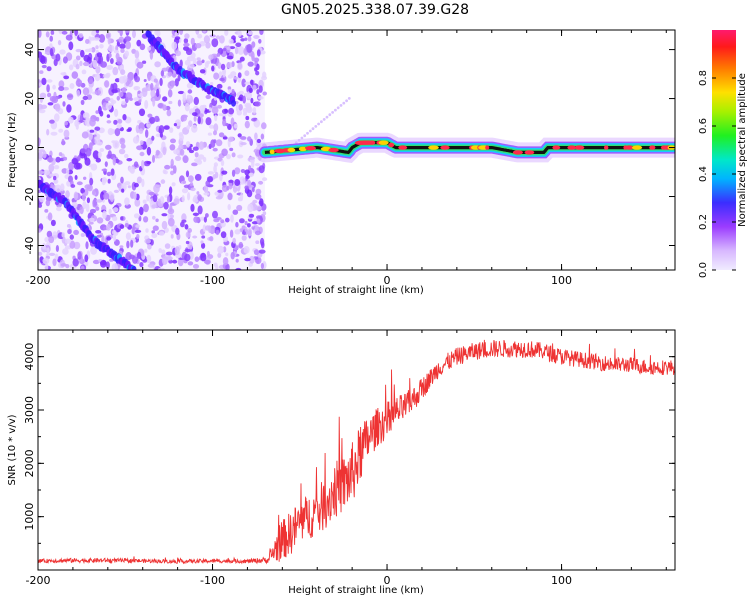  What do you see at coordinates (29, 50) in the screenshot?
I see `spectrogram-y-tick-label: 40` at bounding box center [29, 50].